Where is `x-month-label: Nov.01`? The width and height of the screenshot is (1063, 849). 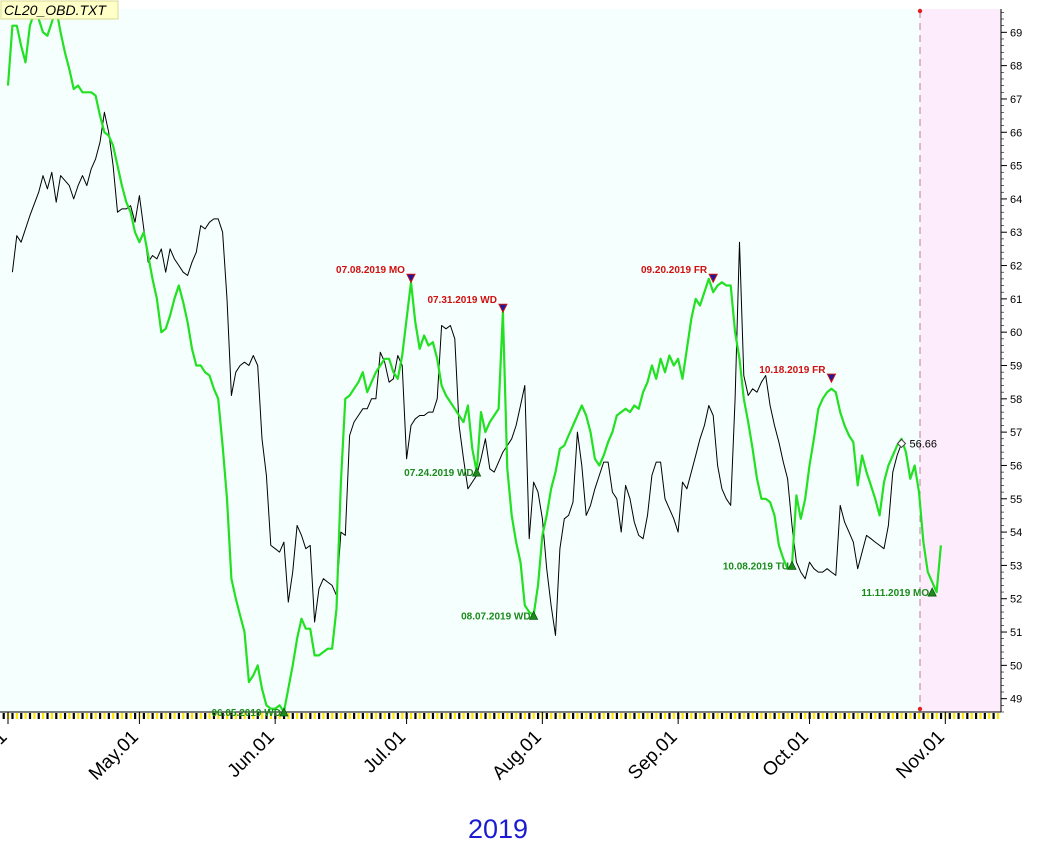 x-month-label: Nov.01 is located at coordinates (920, 755).